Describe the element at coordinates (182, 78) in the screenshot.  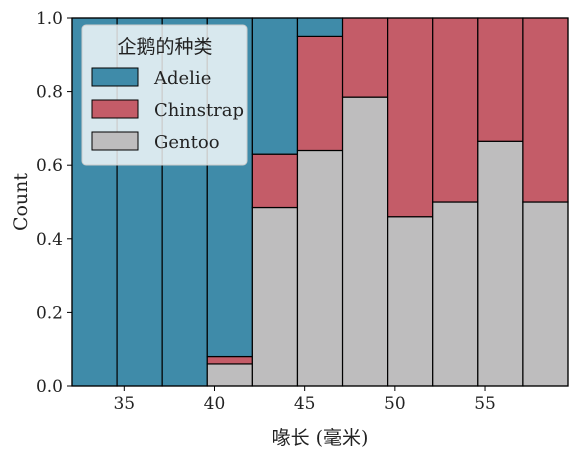
I see `legend-label-adelie: Adelie` at that location.